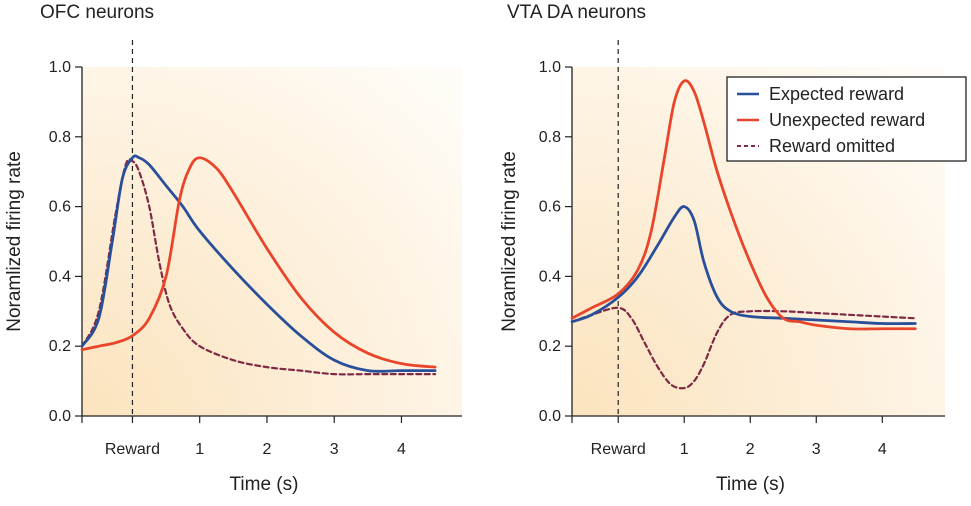 This screenshot has height=506, width=971. Describe the element at coordinates (836, 94) in the screenshot. I see `legend-label: Expected reward` at that location.